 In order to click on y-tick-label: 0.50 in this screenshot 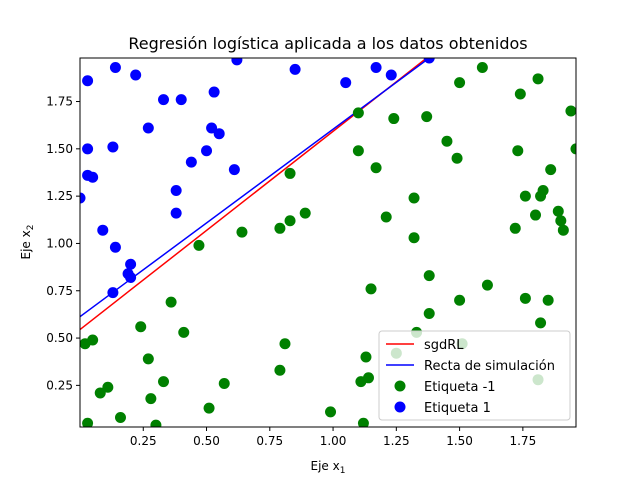, I will do `click(59, 338)`.